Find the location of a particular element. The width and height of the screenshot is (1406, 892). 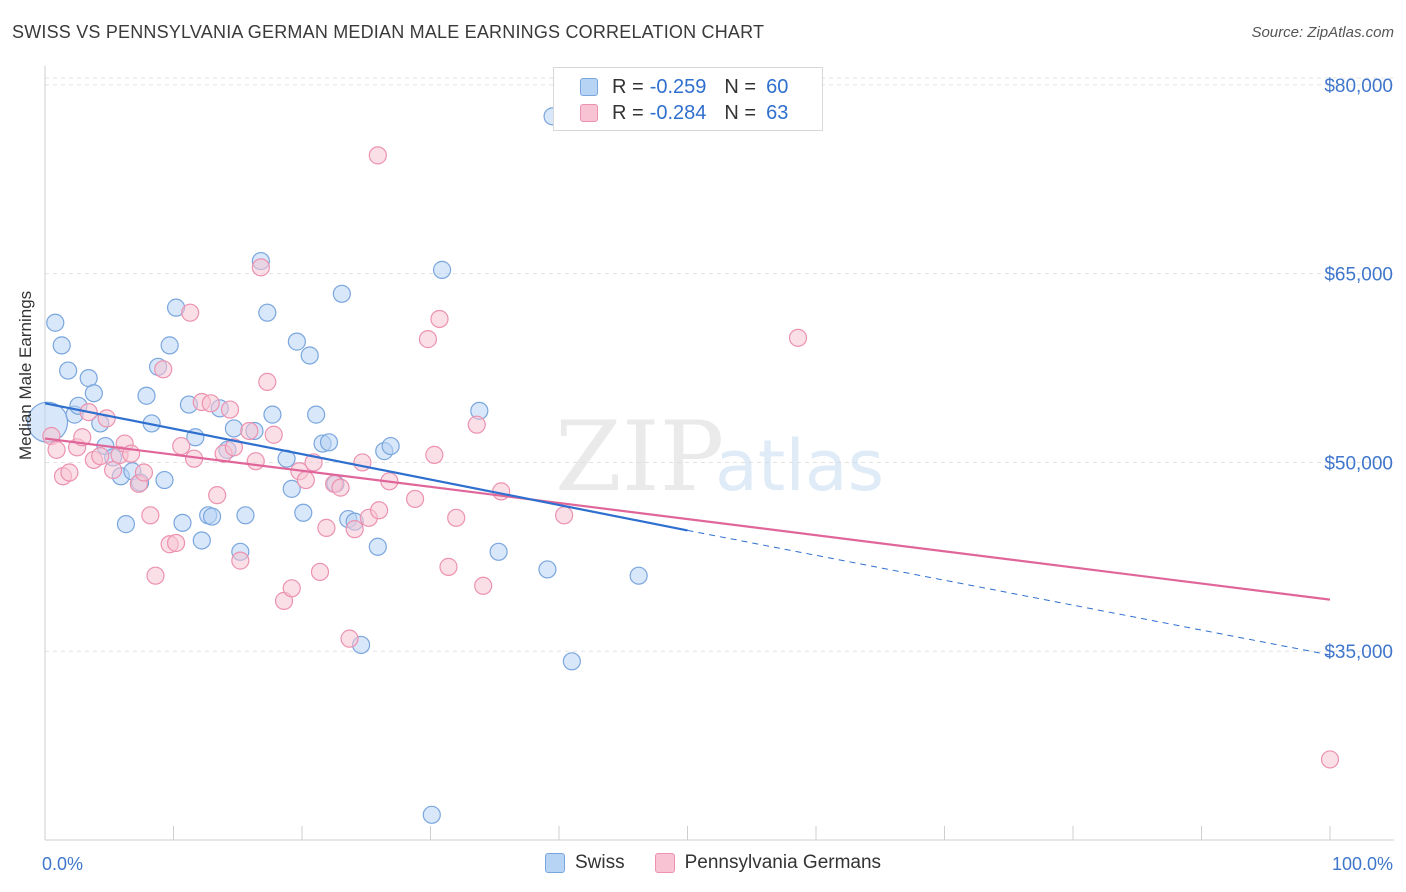

legend-item-swiss: Swiss is located at coordinates (585, 863).